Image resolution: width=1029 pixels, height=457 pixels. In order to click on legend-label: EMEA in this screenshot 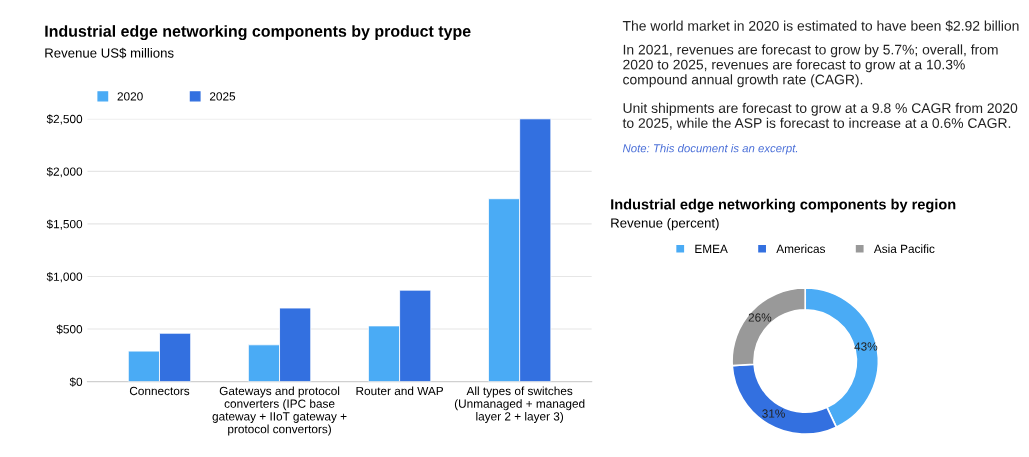, I will do `click(711, 248)`.